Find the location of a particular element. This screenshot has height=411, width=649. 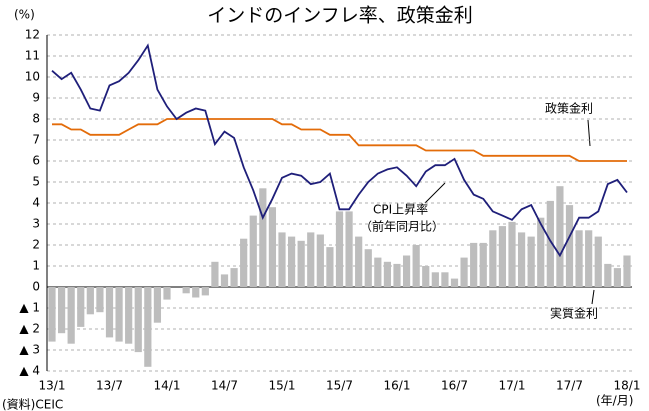

x-tick-label: 13/7 is located at coordinates (109, 386).